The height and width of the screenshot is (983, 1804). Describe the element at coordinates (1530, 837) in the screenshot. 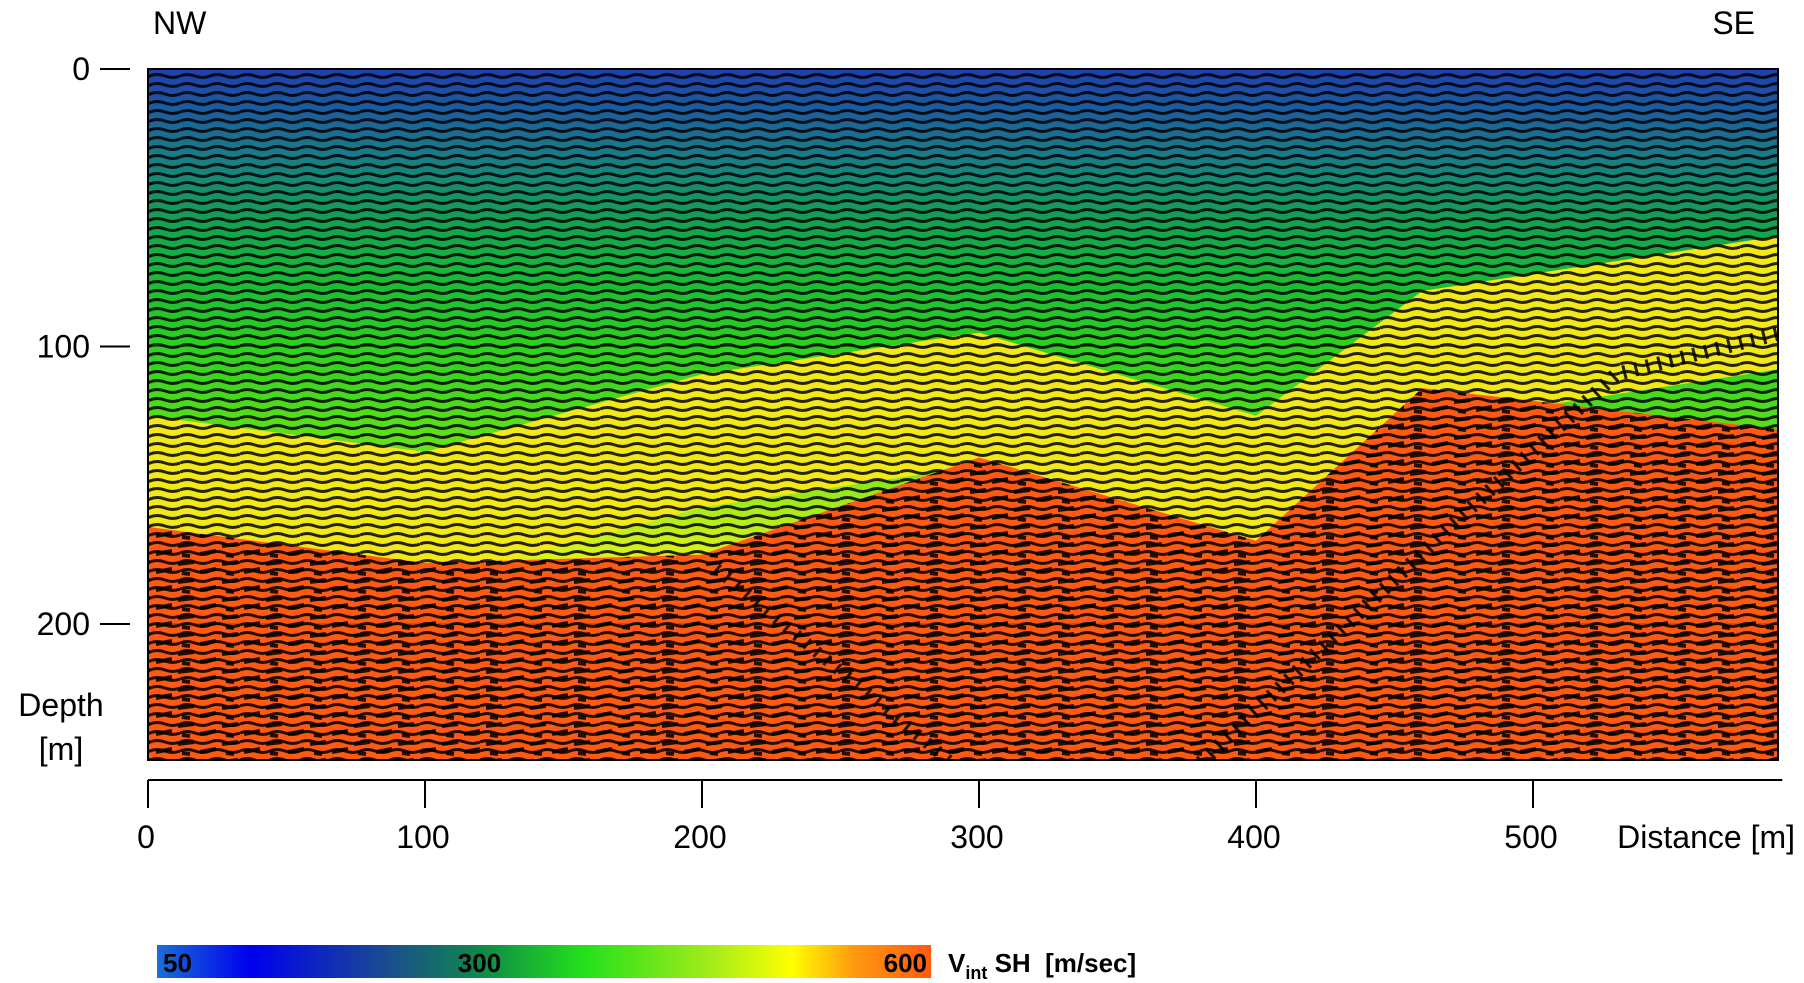

I see `x-tick-label-500: 500` at that location.